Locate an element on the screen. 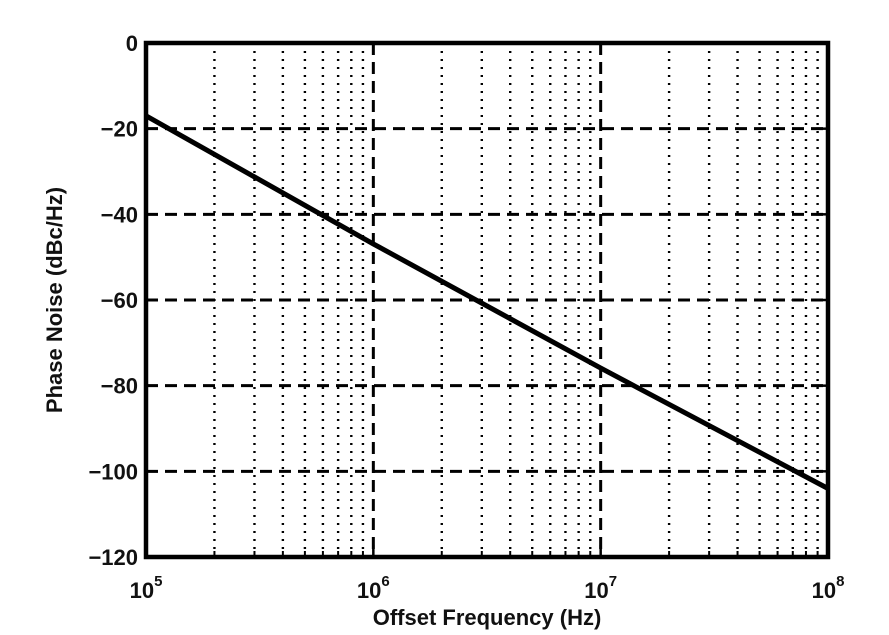 This screenshot has height=635, width=889. y-tick-label: −60 is located at coordinates (119, 300).